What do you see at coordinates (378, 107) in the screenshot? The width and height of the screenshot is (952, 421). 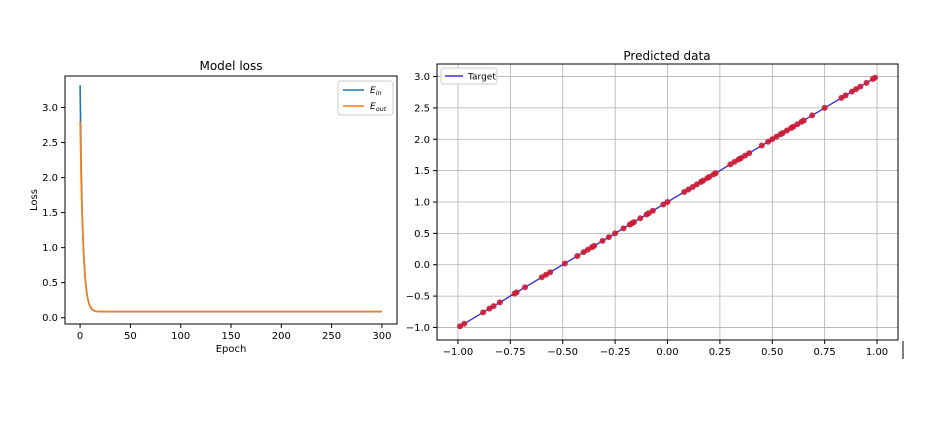 I see `legend-eout-label: Eout` at bounding box center [378, 107].